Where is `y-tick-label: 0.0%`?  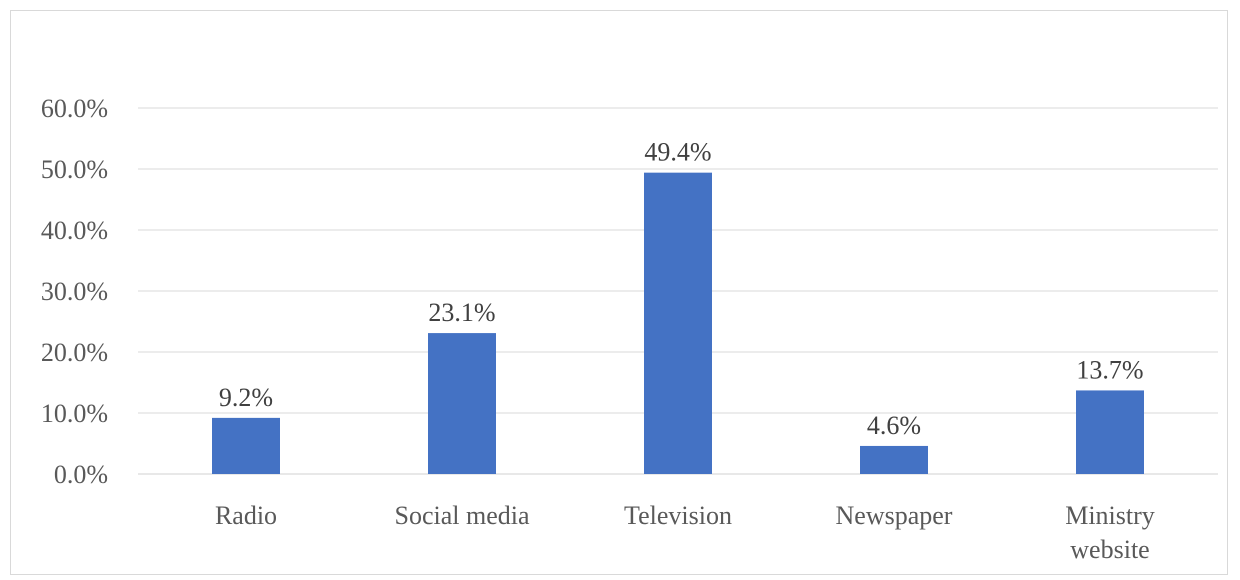 y-tick-label: 0.0% is located at coordinates (81, 474).